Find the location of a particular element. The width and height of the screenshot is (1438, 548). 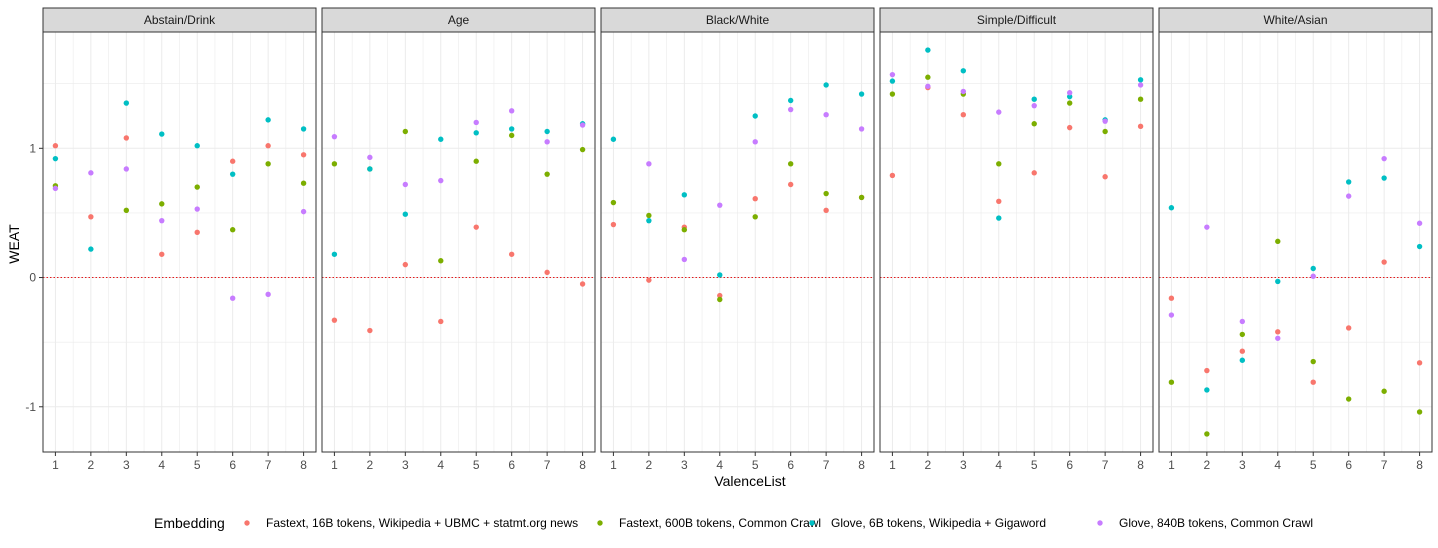

x-tick-label: 8 is located at coordinates (303, 465).